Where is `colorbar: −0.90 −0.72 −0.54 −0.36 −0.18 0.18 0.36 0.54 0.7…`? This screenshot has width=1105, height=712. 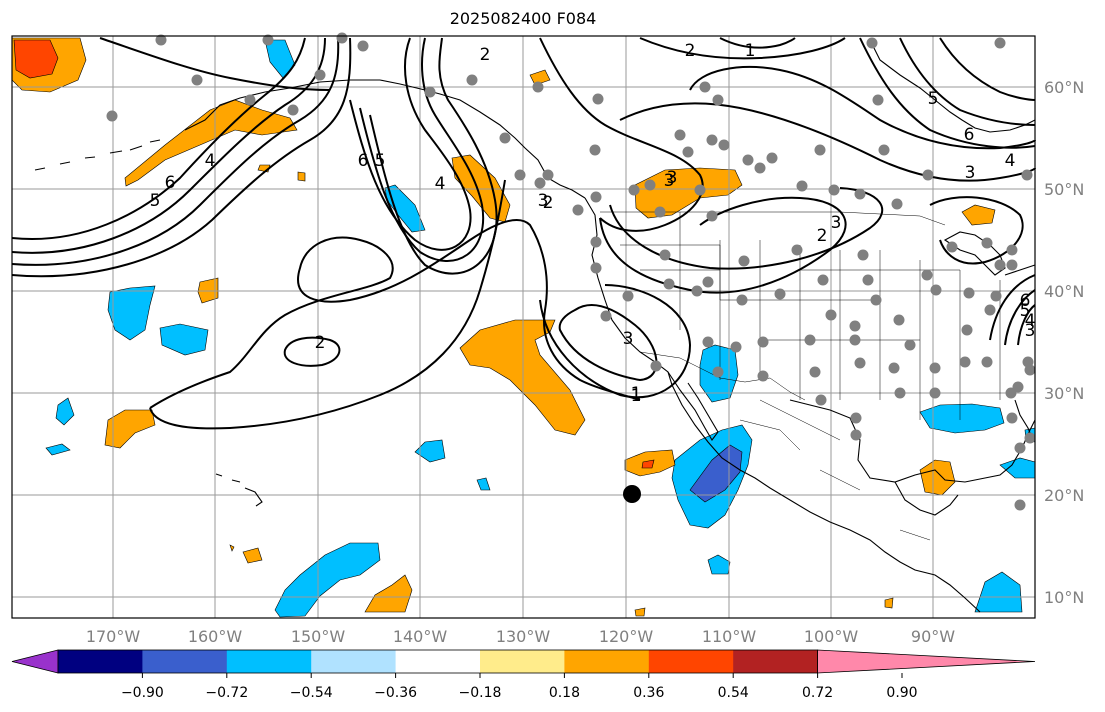
colorbar: −0.90 −0.72 −0.54 −0.36 −0.18 0.18 0.36 0.54 0.7… is located at coordinates (523, 675).